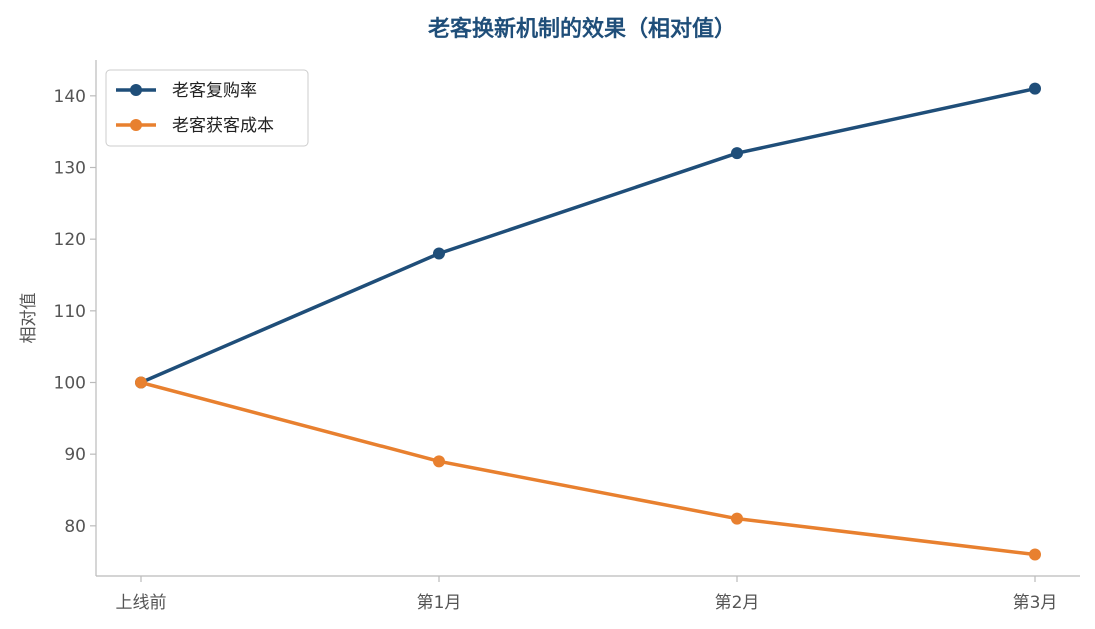  What do you see at coordinates (214, 91) in the screenshot?
I see `legend-label: 老客复购率` at bounding box center [214, 91].